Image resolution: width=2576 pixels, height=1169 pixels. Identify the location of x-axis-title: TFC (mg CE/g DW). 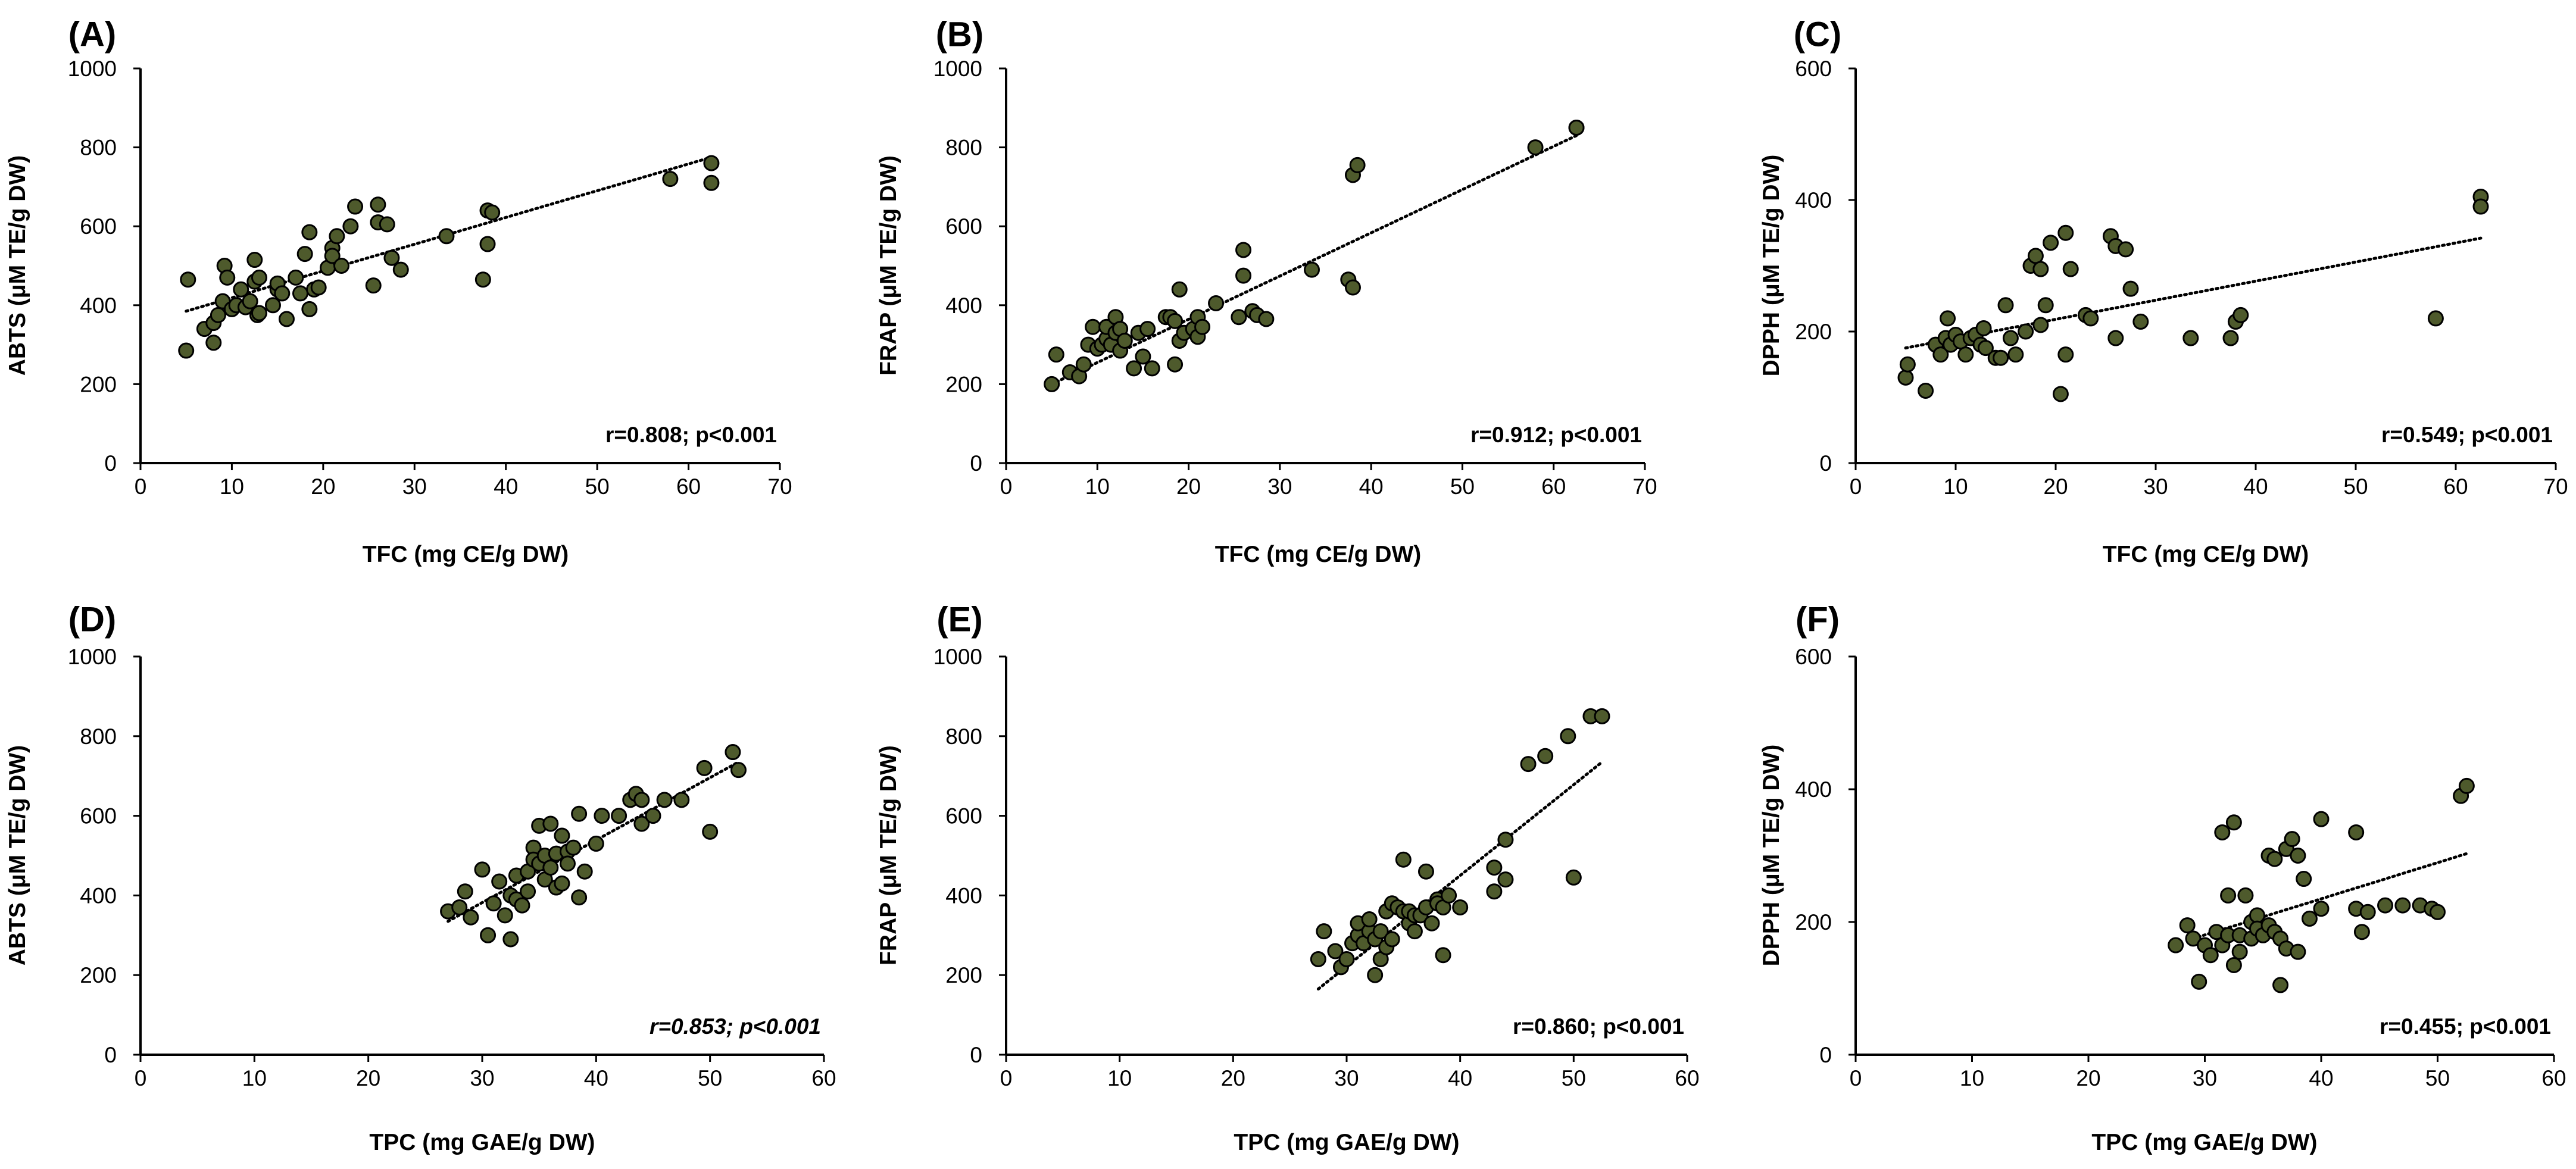
(1318, 554).